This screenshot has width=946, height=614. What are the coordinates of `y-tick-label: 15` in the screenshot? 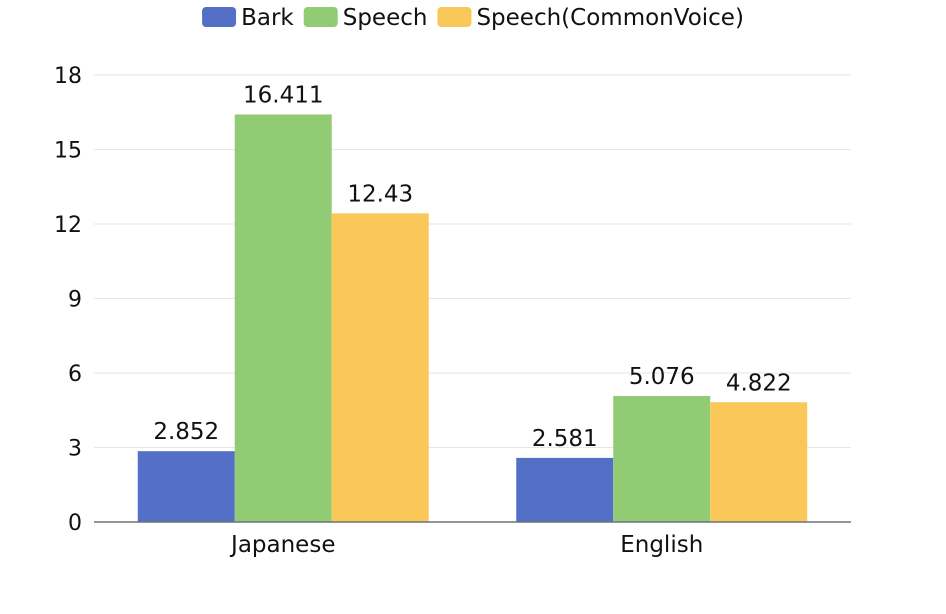 It's located at (68, 151).